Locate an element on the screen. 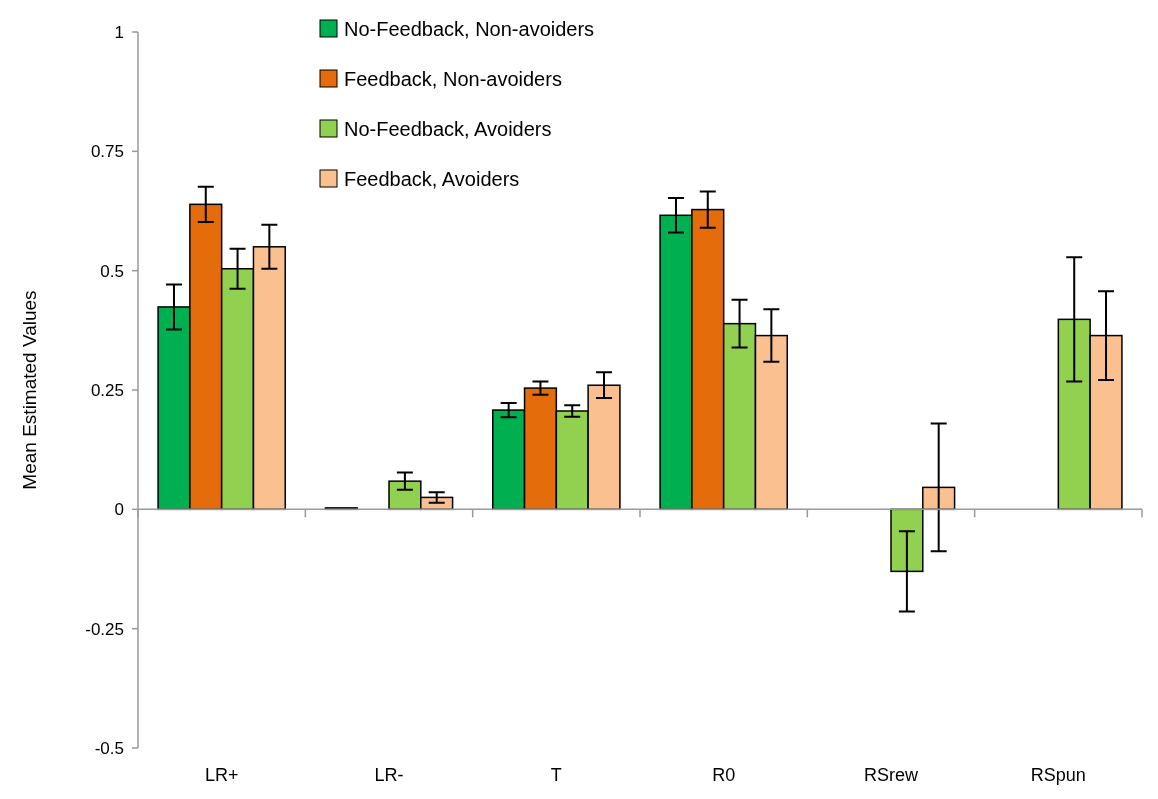  y-tick-label: 0.75 is located at coordinates (107, 152).